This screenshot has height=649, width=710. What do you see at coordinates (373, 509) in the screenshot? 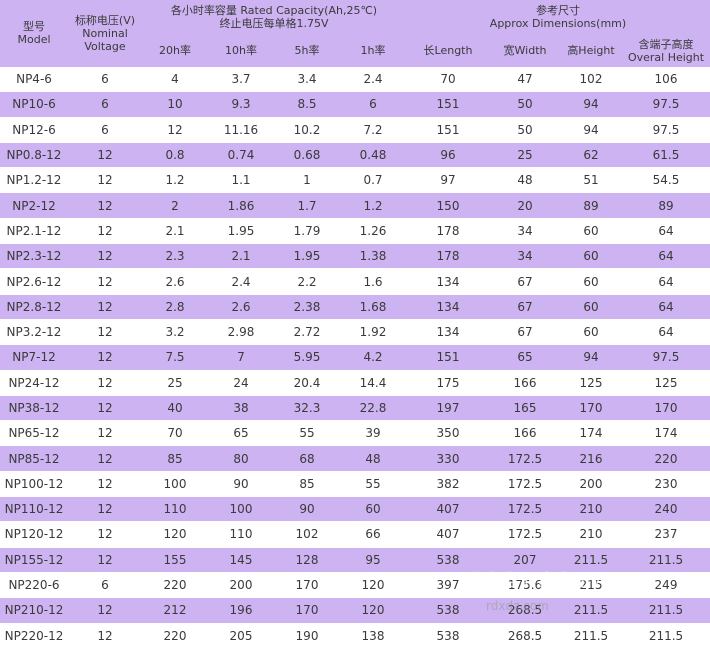
I see `rate-1h-cell: 60` at bounding box center [373, 509].